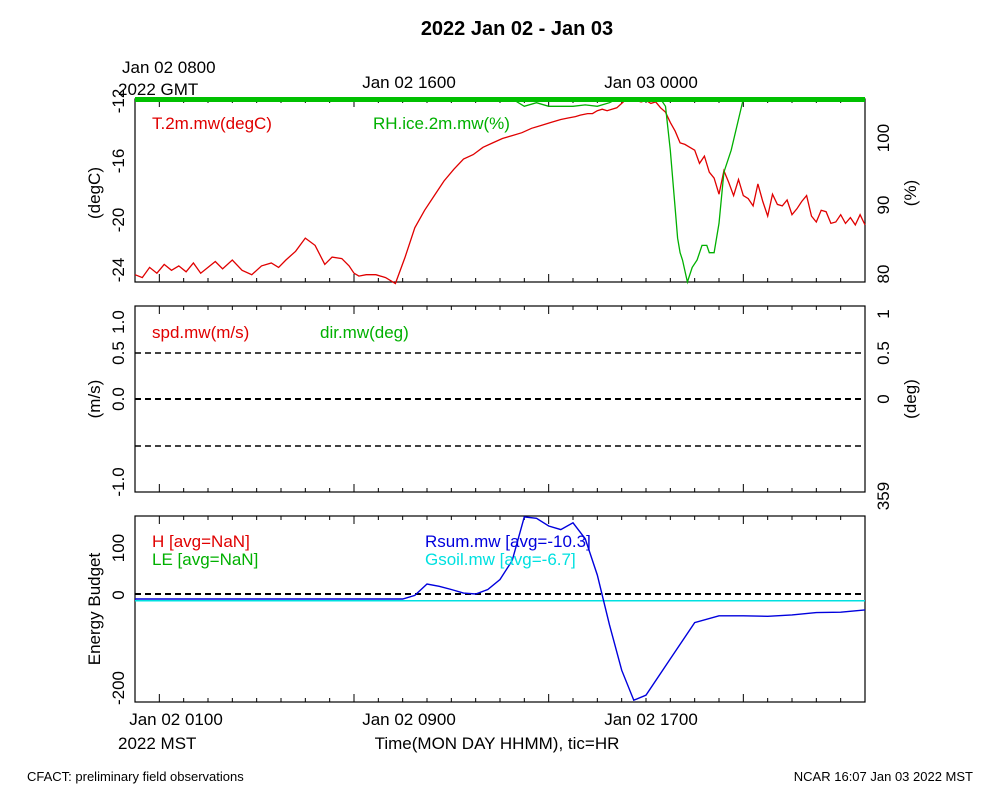  I want to click on panel-3-ylabel: Energy Budget, so click(94, 608).